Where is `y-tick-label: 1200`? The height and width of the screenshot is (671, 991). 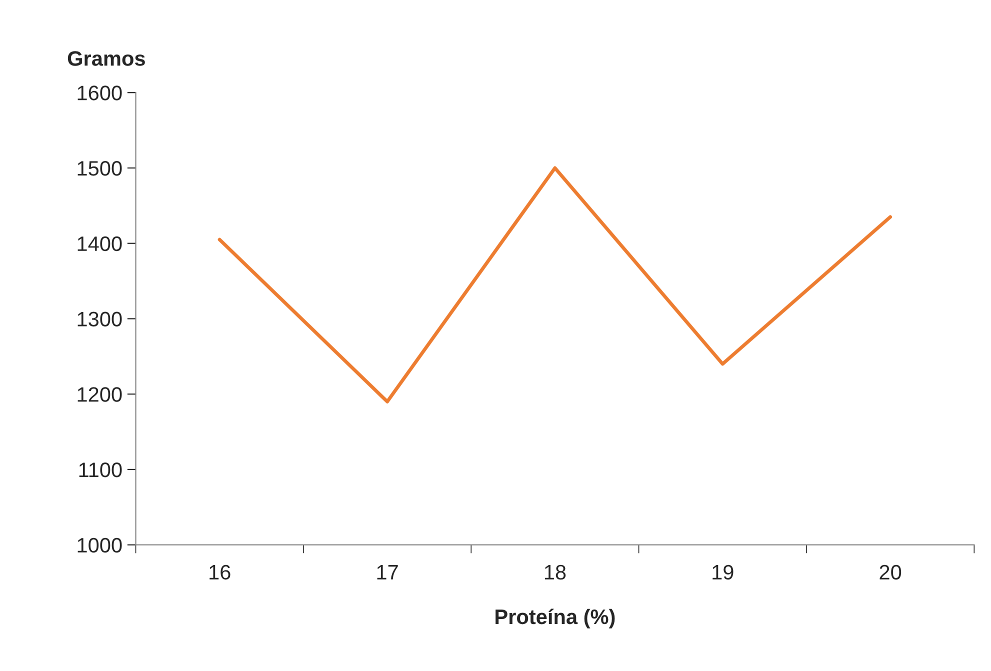
y-tick-label: 1200 is located at coordinates (100, 394).